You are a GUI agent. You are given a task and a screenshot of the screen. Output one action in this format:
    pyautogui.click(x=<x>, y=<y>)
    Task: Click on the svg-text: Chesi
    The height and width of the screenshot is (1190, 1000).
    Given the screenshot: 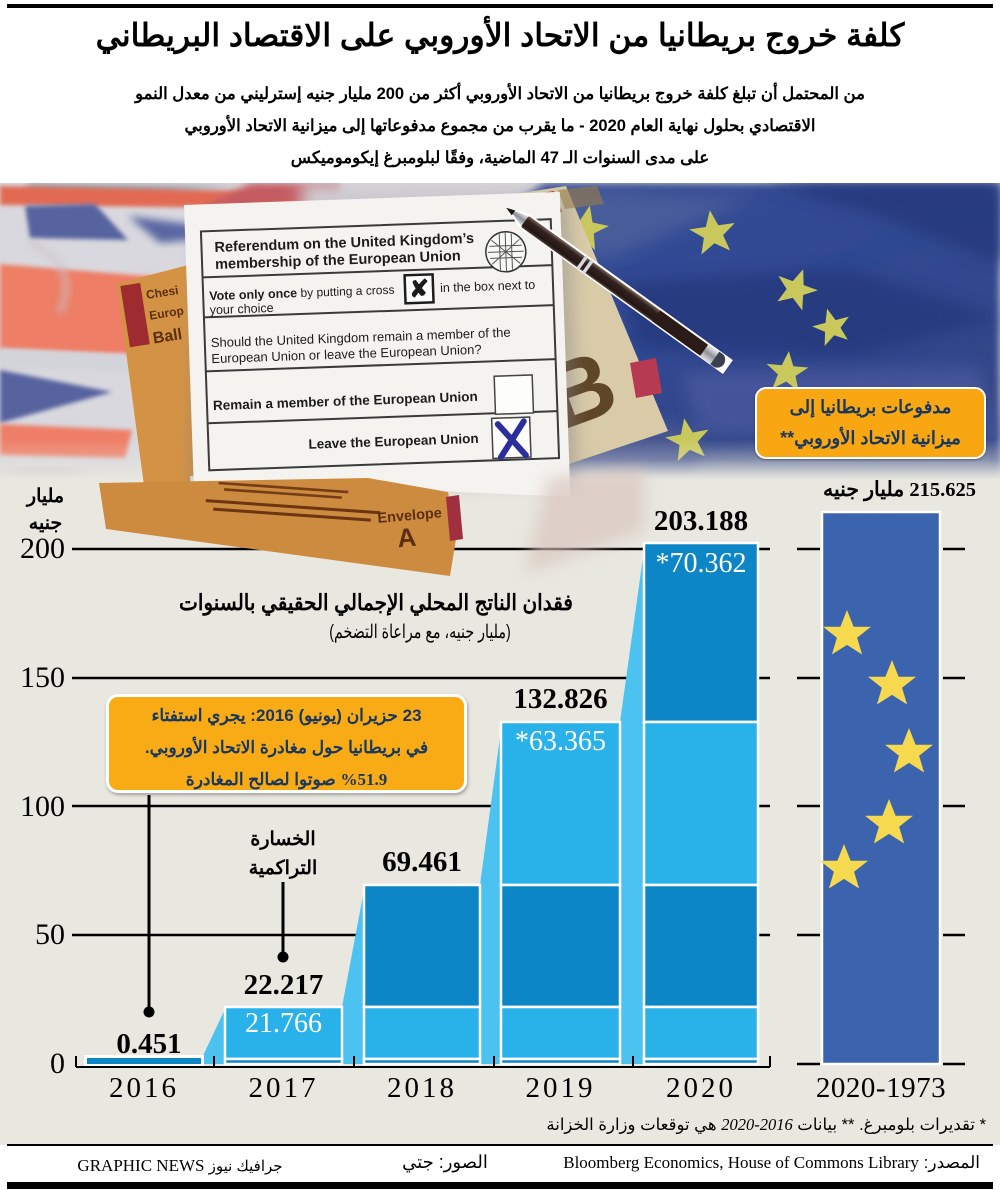 What is the action you would take?
    pyautogui.click(x=162, y=292)
    